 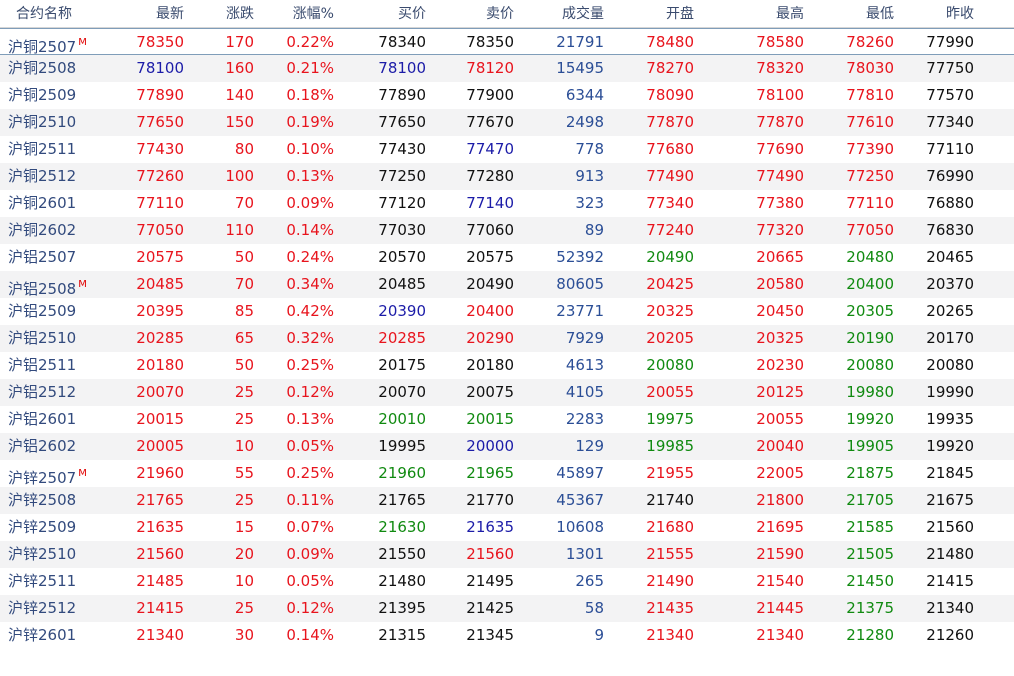 I want to click on change: 170, so click(x=239, y=42).